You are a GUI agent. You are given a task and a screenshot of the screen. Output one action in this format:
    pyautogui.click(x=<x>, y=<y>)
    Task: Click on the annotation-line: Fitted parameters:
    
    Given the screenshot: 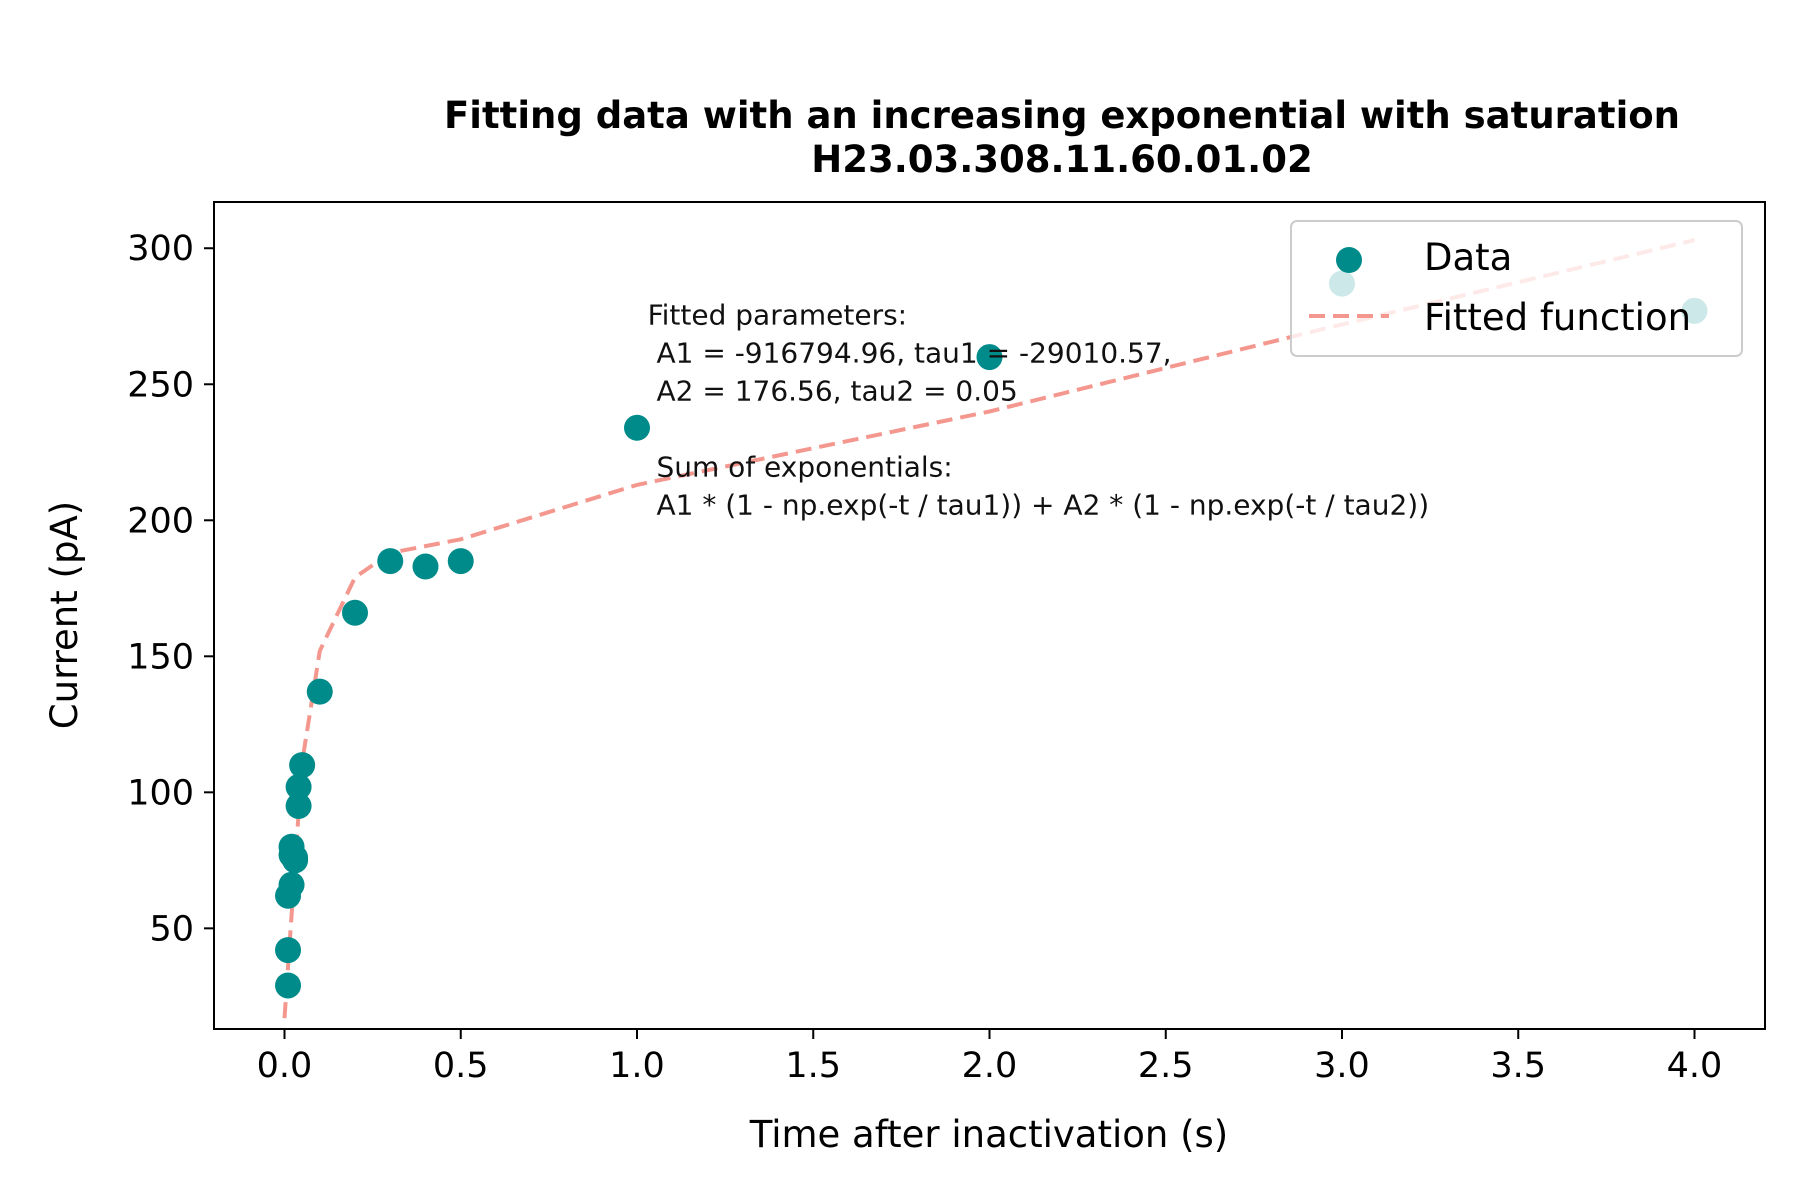 What is the action you would take?
    pyautogui.click(x=778, y=314)
    